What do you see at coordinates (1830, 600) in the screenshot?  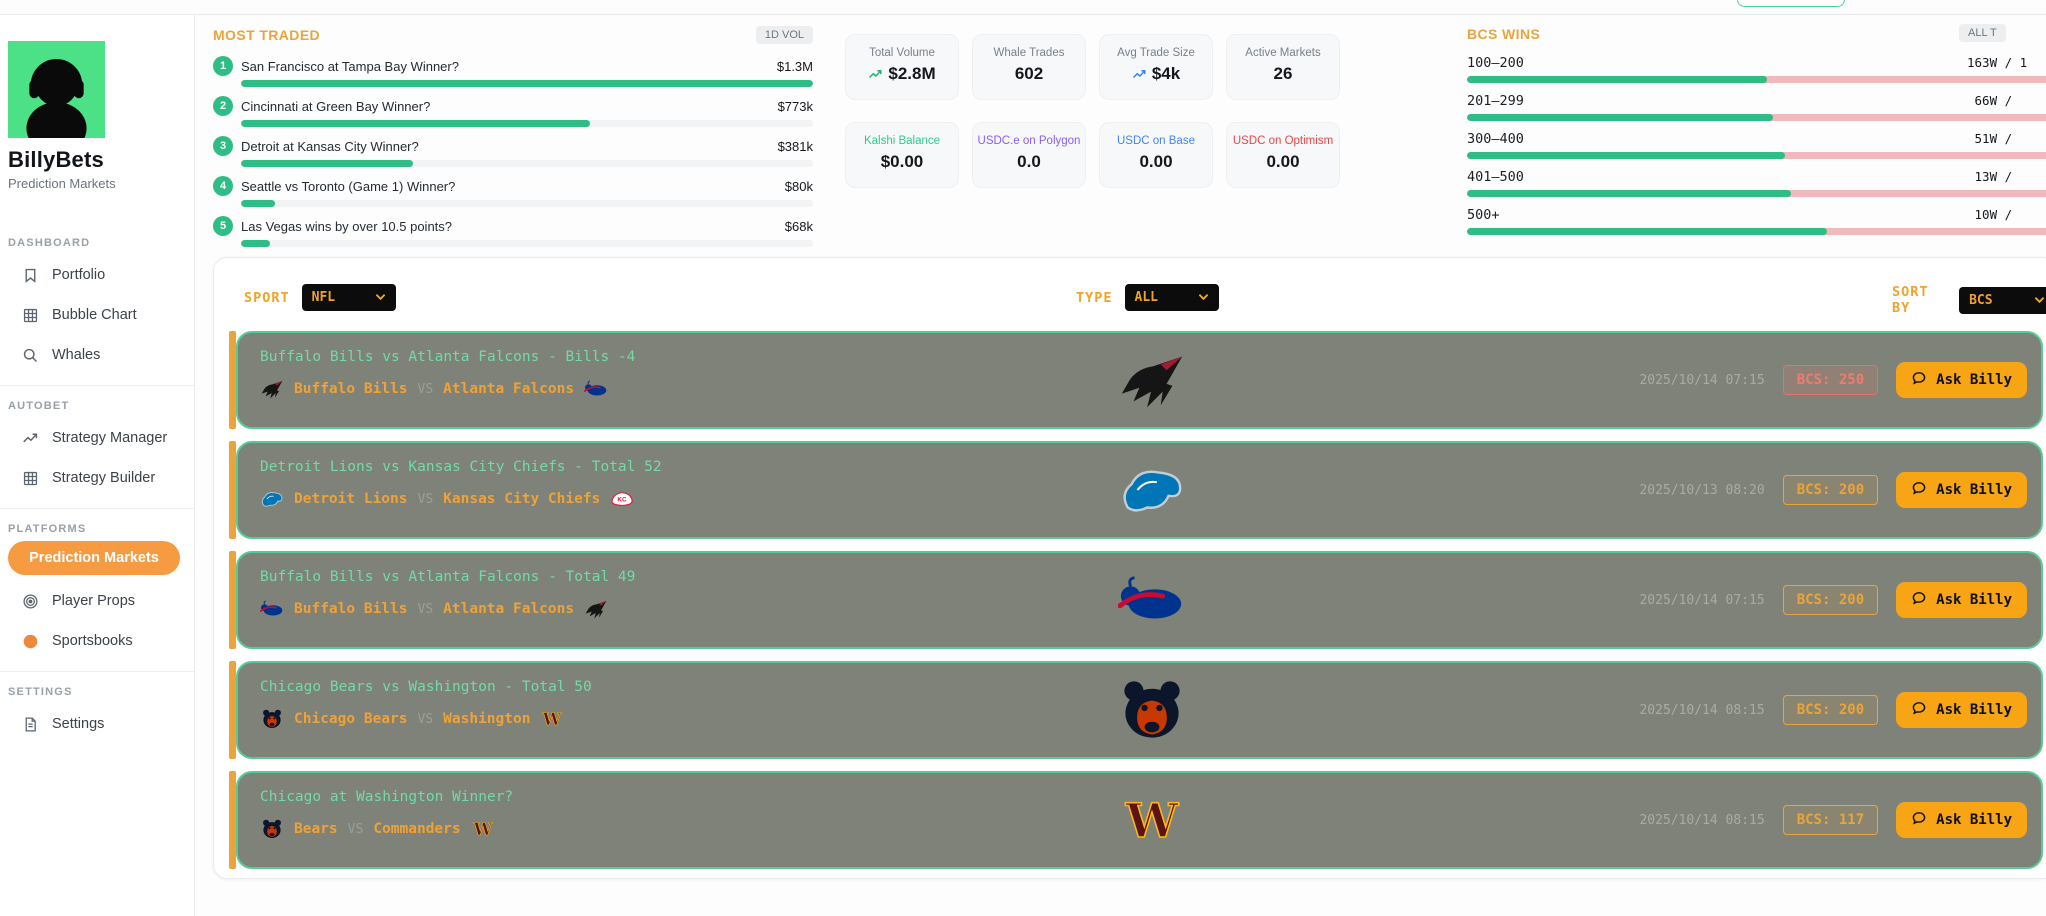 I see `bcs-score-badge: BCS: 200` at bounding box center [1830, 600].